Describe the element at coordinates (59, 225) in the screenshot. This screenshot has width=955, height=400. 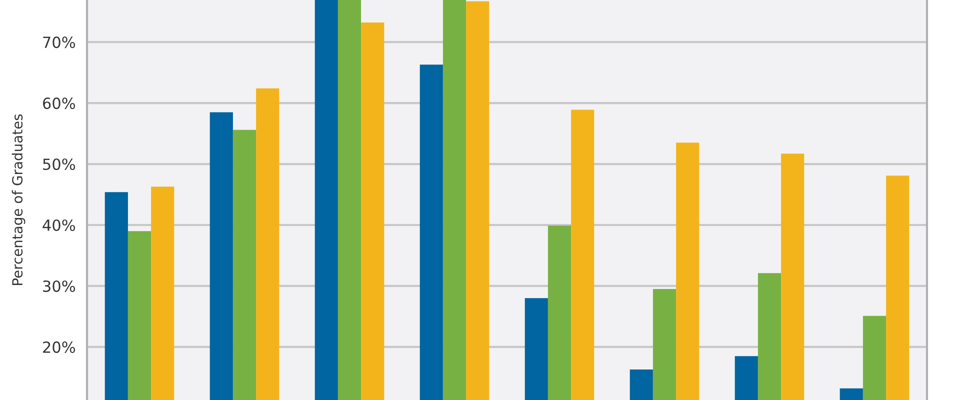
I see `y-tick-label: 40%` at that location.